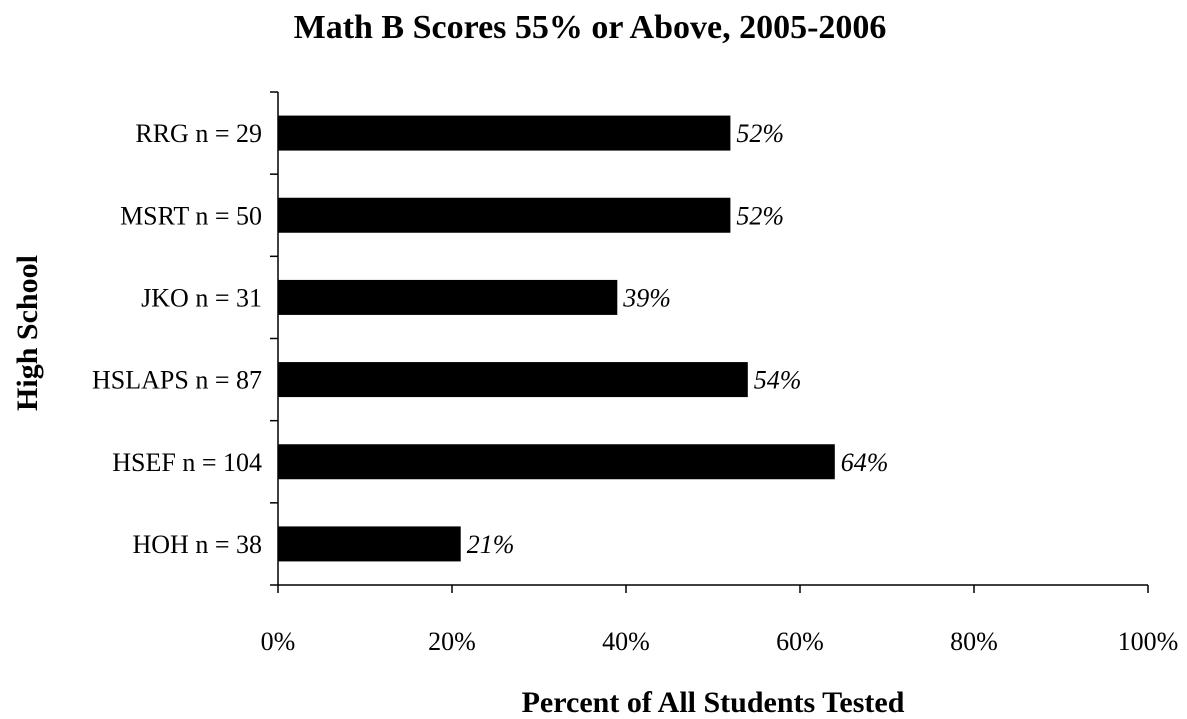 The image size is (1187, 719). I want to click on x-tick-label: 40%, so click(626, 641).